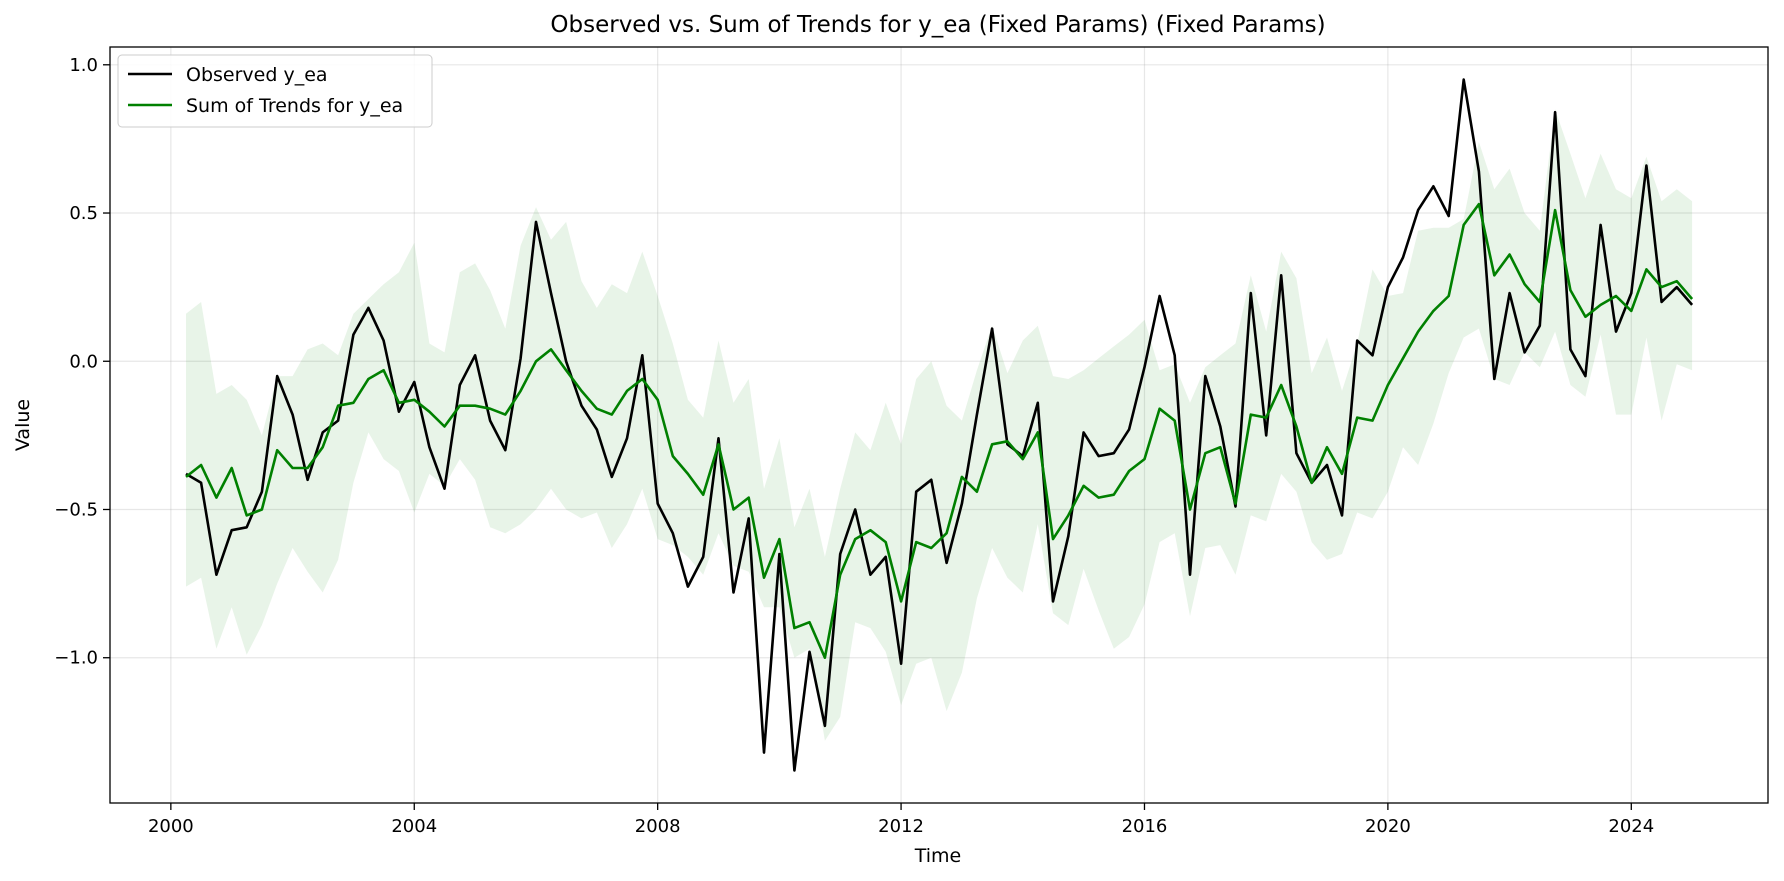  Describe the element at coordinates (76, 509) in the screenshot. I see `y-tick-label: −0.5` at that location.